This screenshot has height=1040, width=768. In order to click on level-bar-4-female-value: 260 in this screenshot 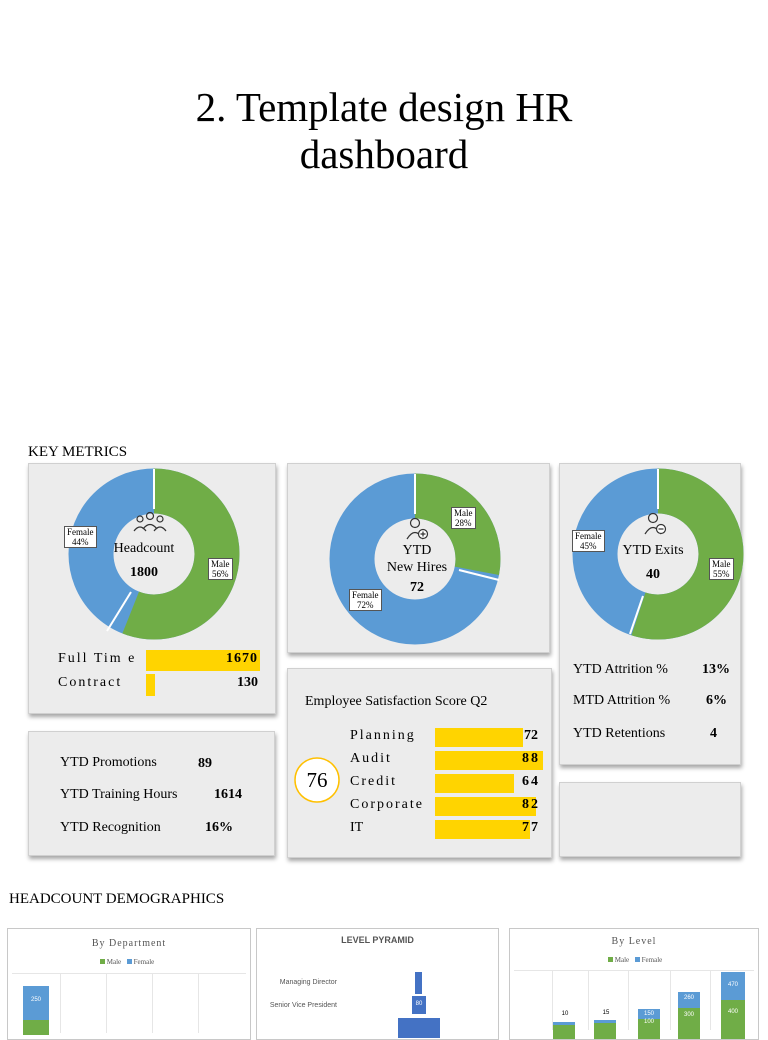, I will do `click(688, 998)`.